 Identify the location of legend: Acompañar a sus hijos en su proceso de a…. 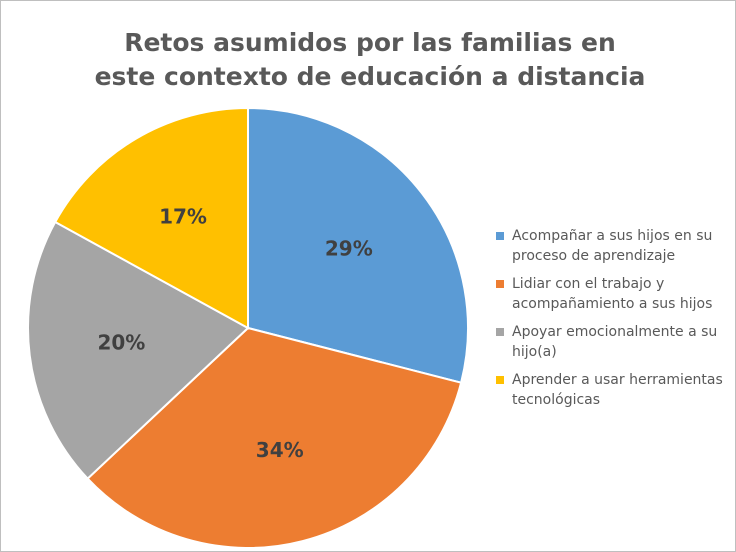
(614, 322).